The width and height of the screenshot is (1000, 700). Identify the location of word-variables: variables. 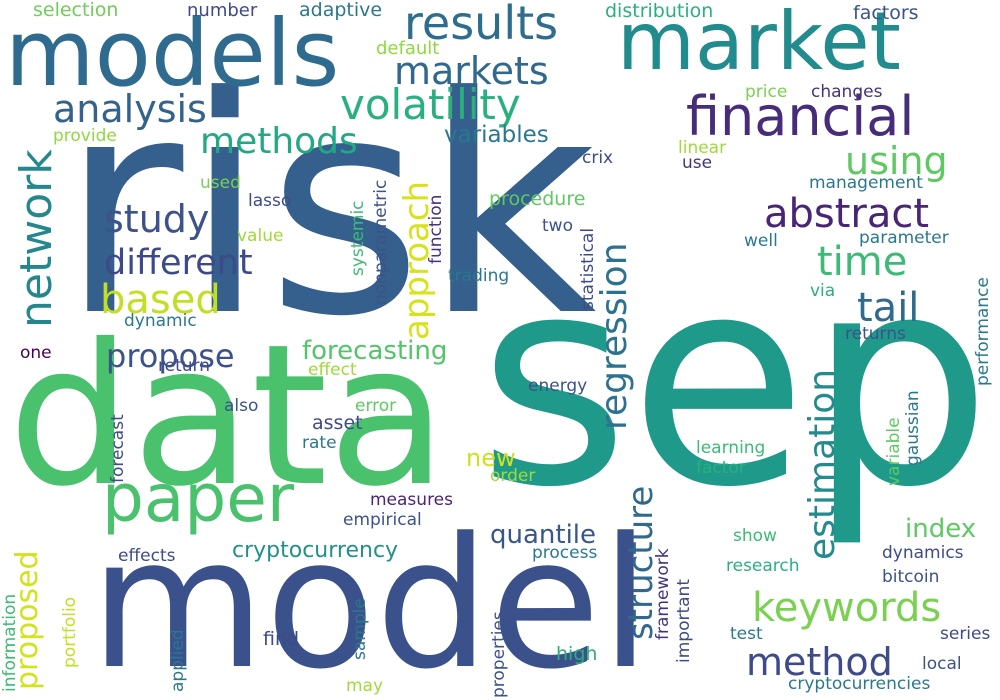
(496, 135).